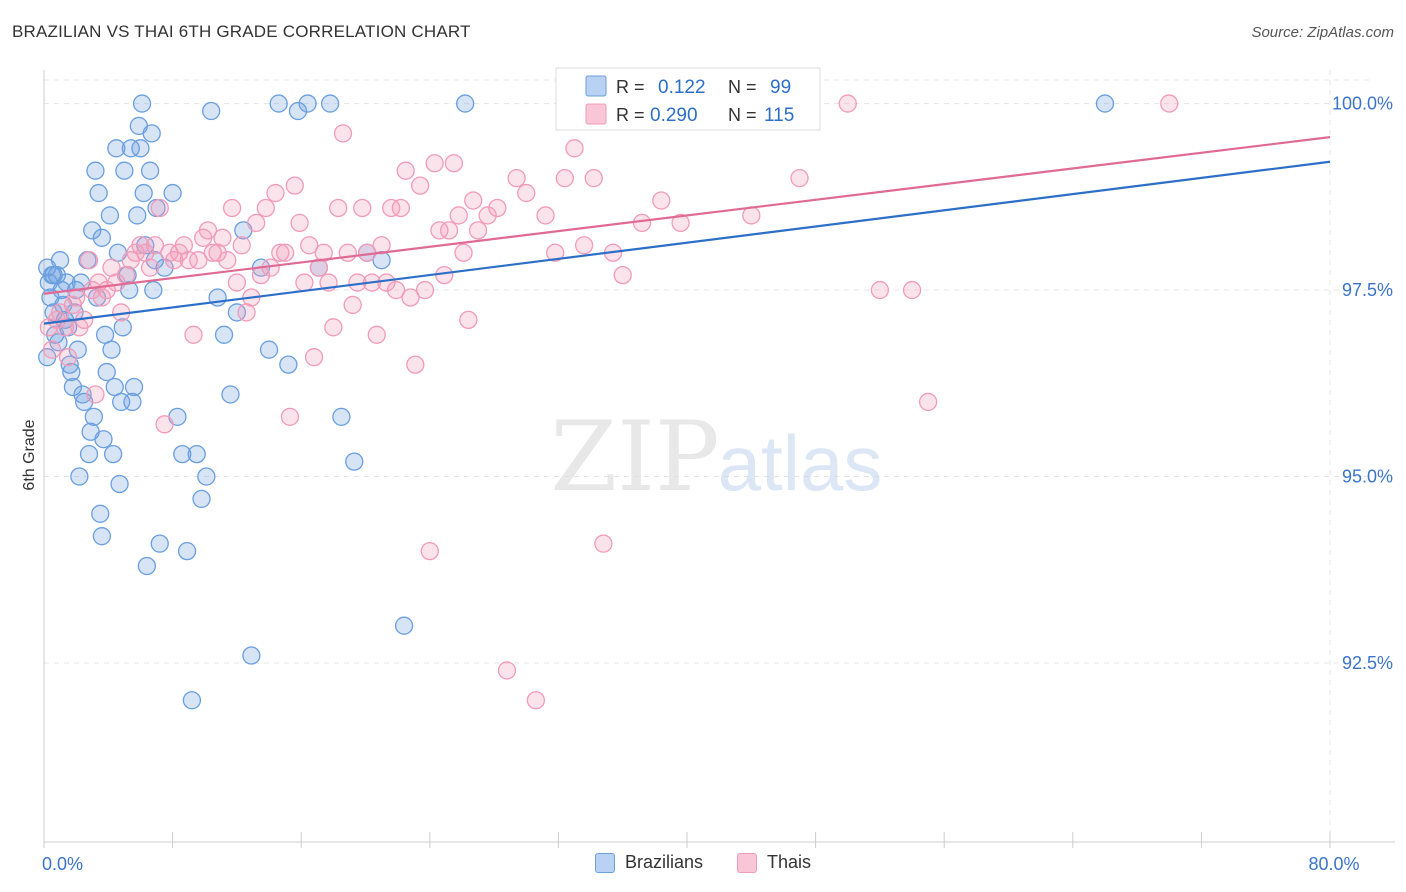 The width and height of the screenshot is (1406, 892). What do you see at coordinates (630, 87) in the screenshot?
I see `stats-r-label-1: R =` at bounding box center [630, 87].